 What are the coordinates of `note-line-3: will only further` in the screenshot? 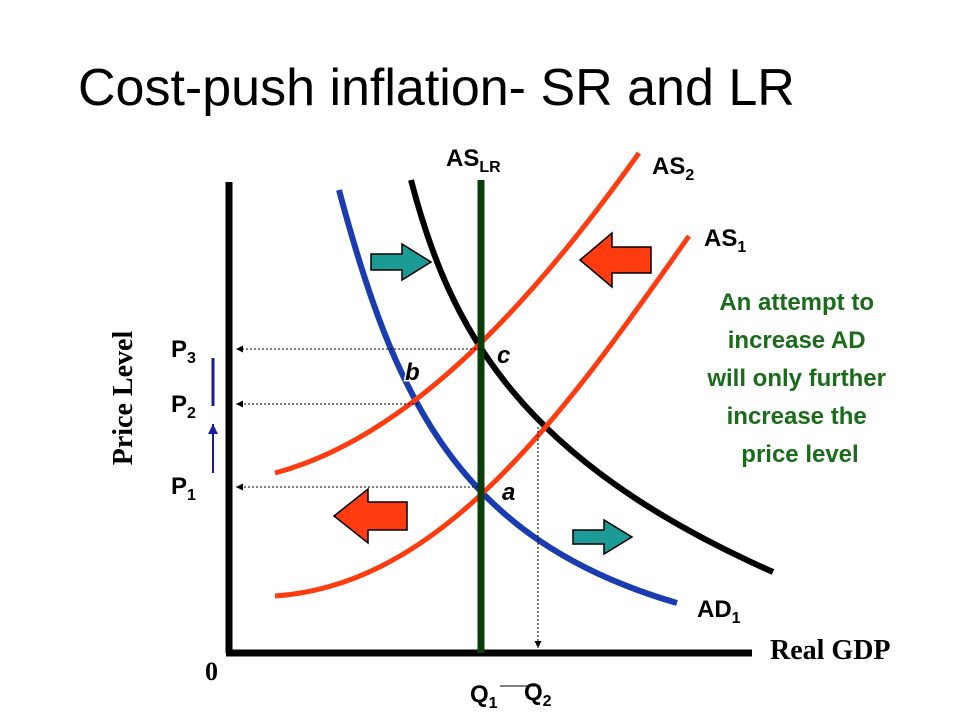 It's located at (796, 378).